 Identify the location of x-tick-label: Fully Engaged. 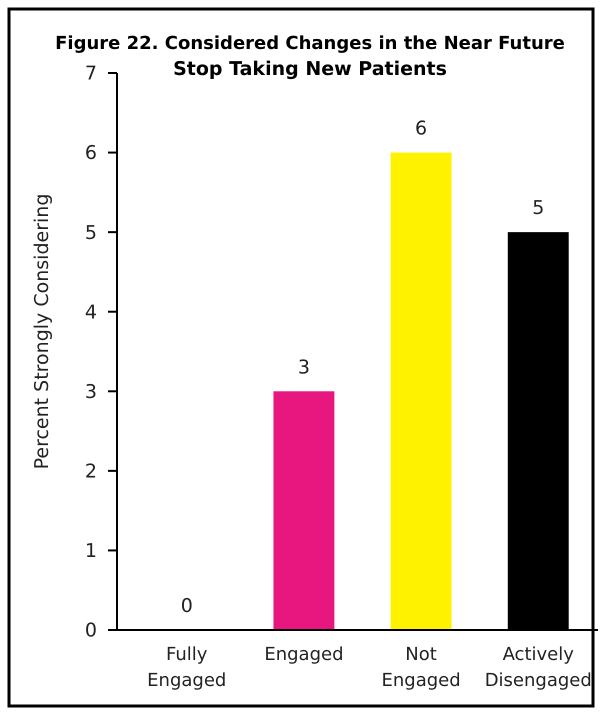
(186, 667).